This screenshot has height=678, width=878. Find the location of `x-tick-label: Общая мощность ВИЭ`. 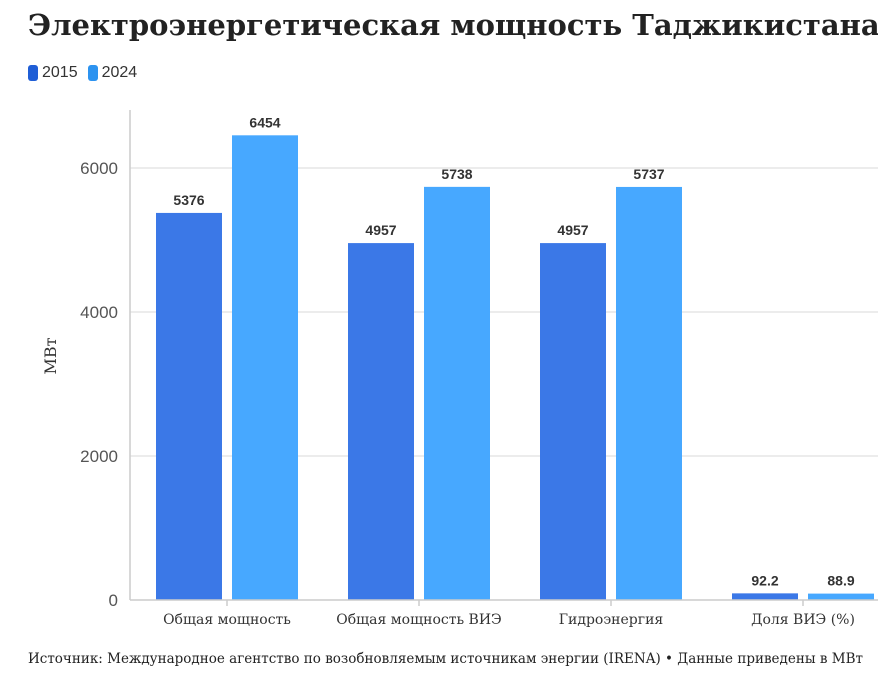

x-tick-label: Общая мощность ВИЭ is located at coordinates (419, 620).